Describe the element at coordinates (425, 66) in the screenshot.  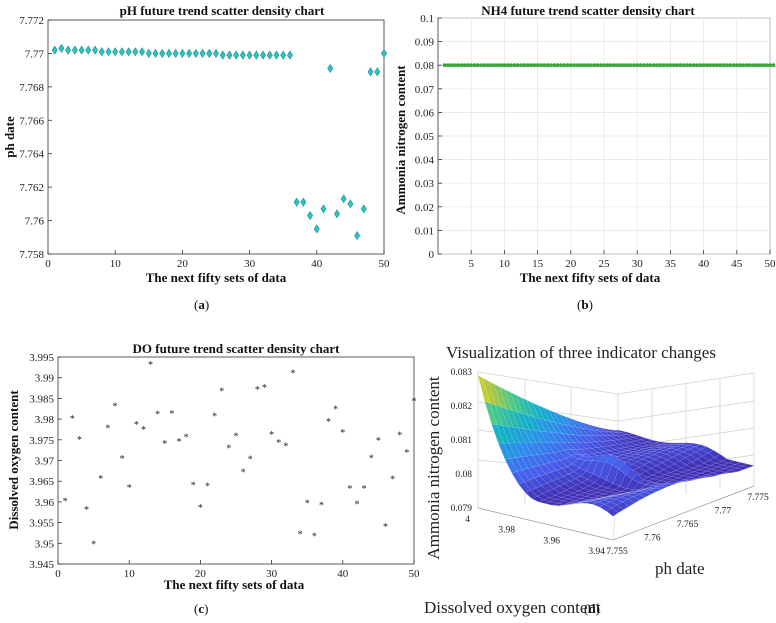
I see `y-tick-label: 0.08` at that location.